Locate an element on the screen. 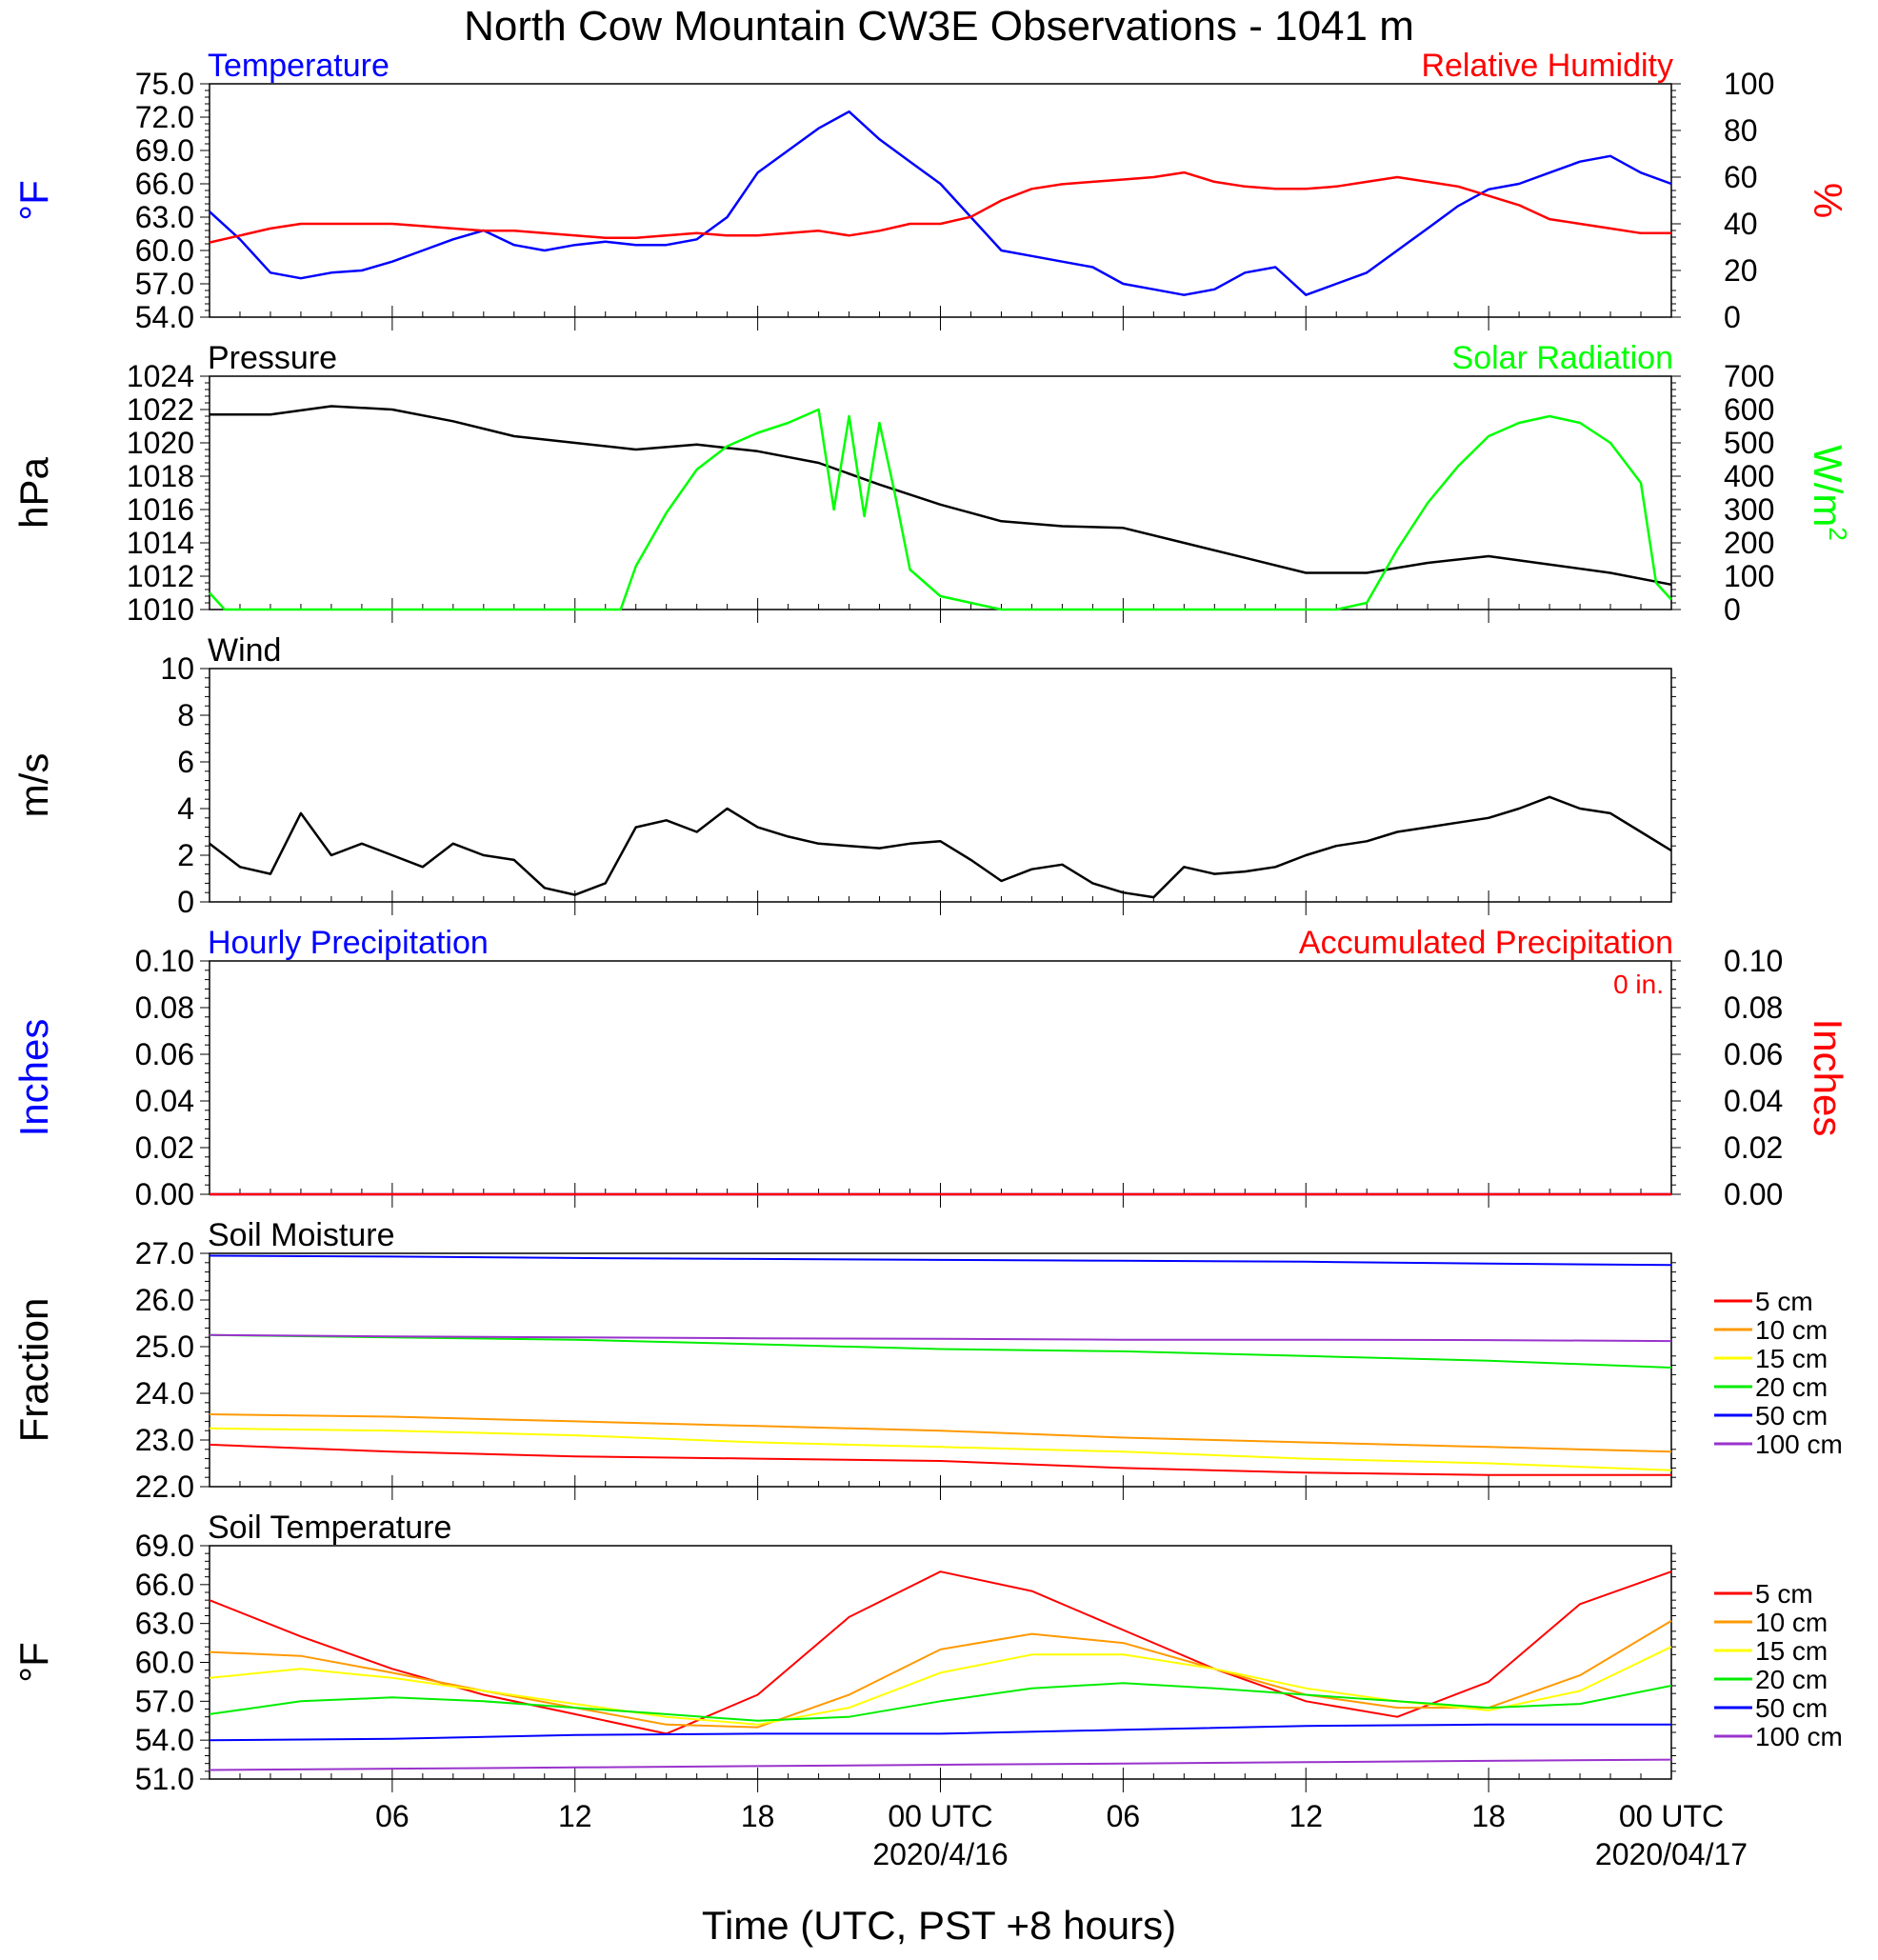  y-right-tick-label: 0.10 is located at coordinates (1753, 961).